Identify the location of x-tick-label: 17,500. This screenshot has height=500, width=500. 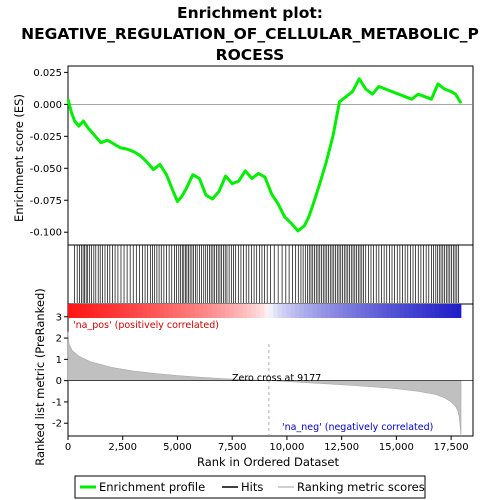
(451, 447).